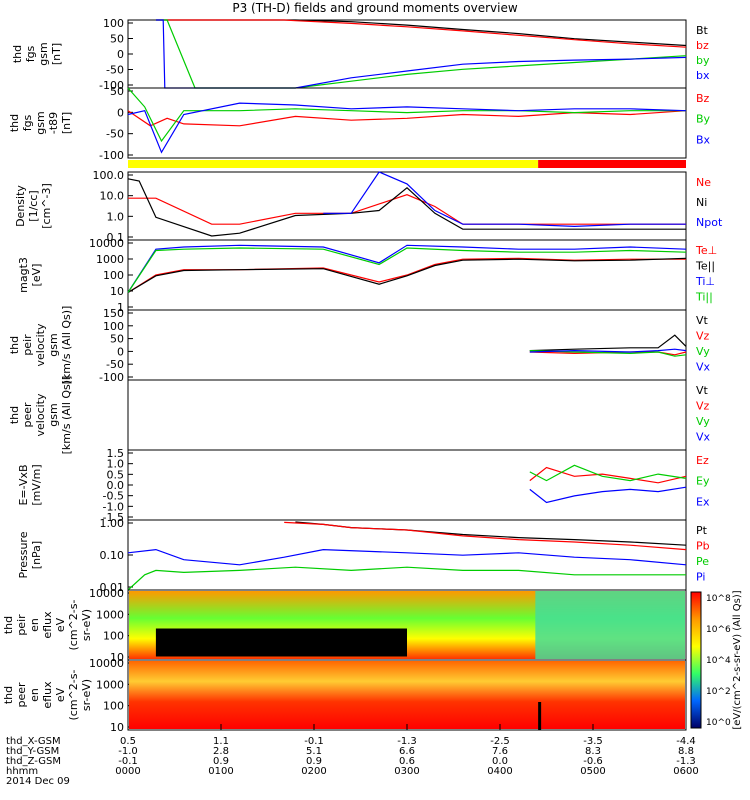 The width and height of the screenshot is (750, 800). Describe the element at coordinates (608, 475) in the screenshot. I see `series-line-ez` at that location.